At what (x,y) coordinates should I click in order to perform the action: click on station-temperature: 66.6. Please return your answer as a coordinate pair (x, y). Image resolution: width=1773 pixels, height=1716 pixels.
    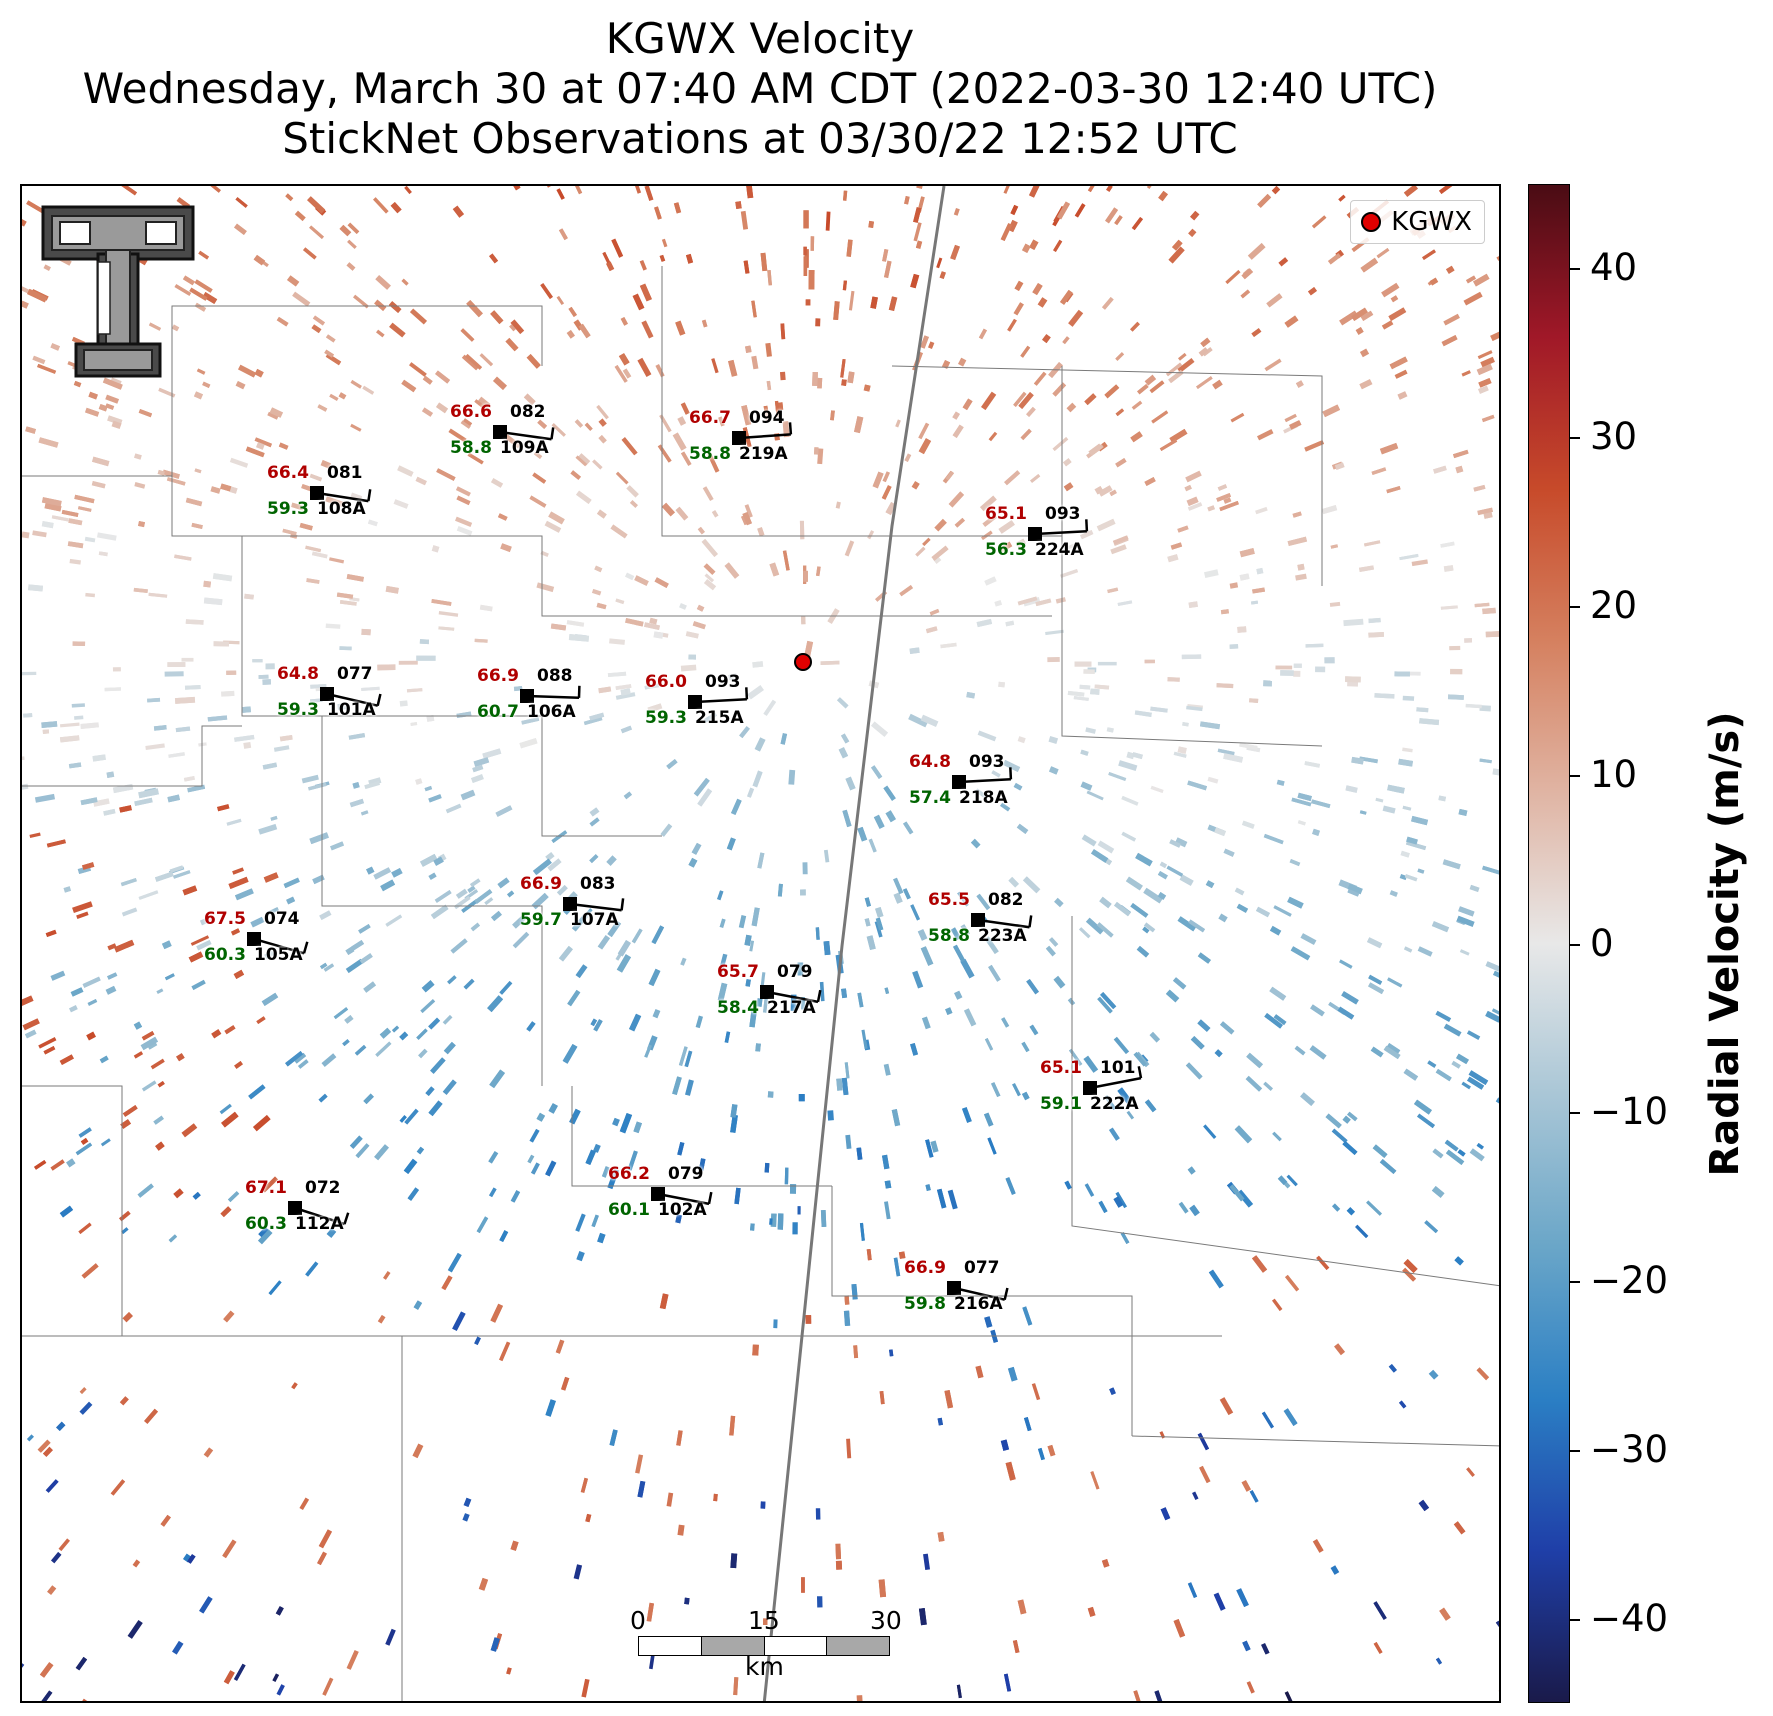
    Looking at the image, I should click on (471, 412).